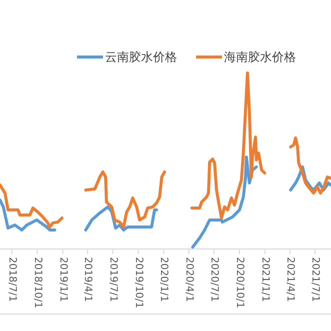  What do you see at coordinates (141, 57) in the screenshot?
I see `legend-label: 云南胶水价格` at bounding box center [141, 57].